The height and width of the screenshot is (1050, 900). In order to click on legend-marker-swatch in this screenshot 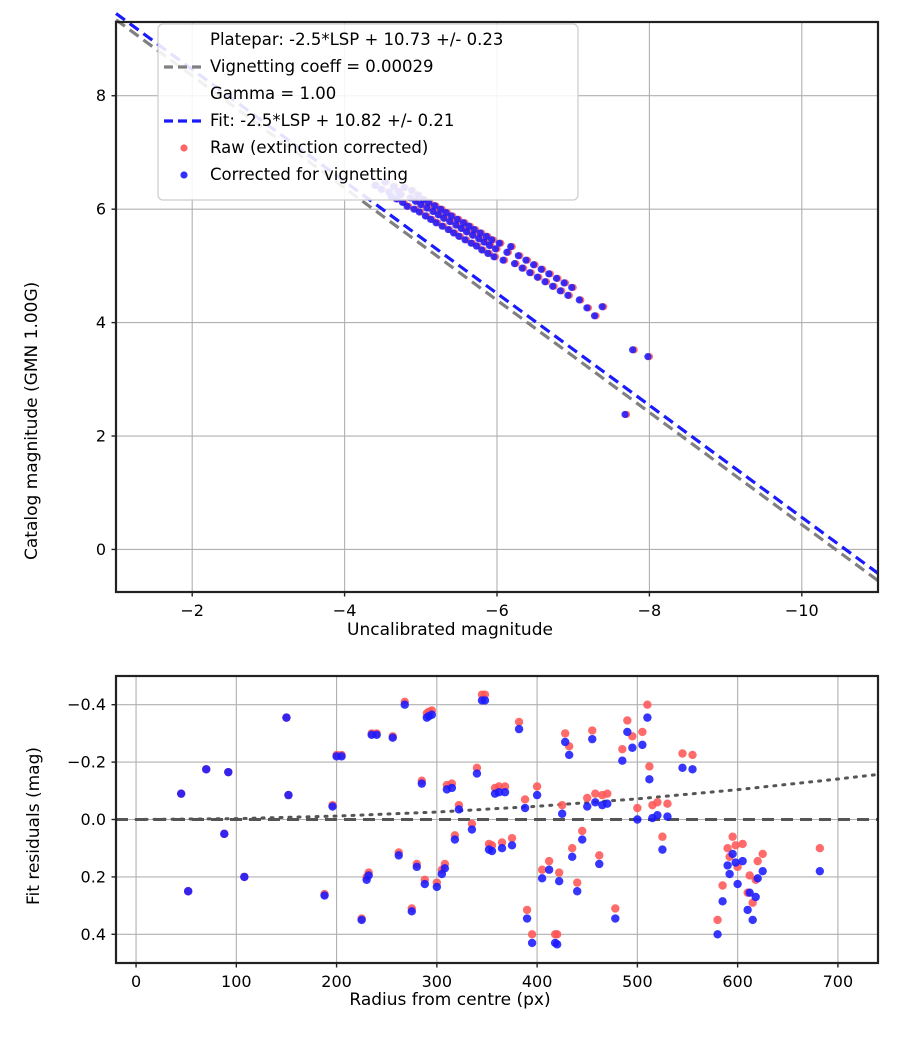, I will do `click(184, 148)`.